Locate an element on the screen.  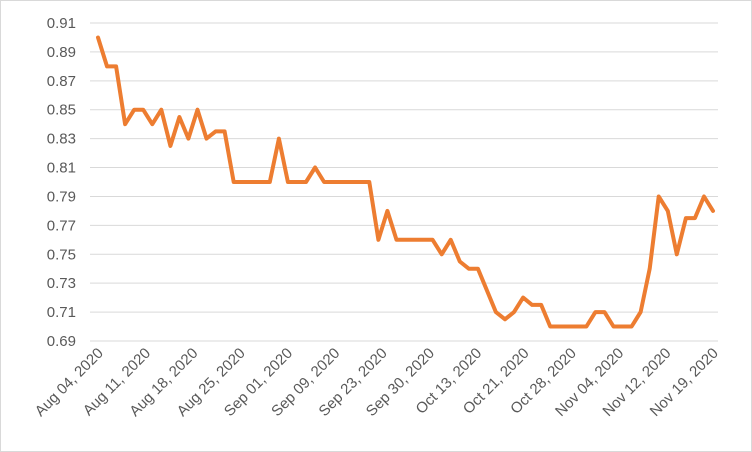
y-tick-label: 0.91 is located at coordinates (61, 23).